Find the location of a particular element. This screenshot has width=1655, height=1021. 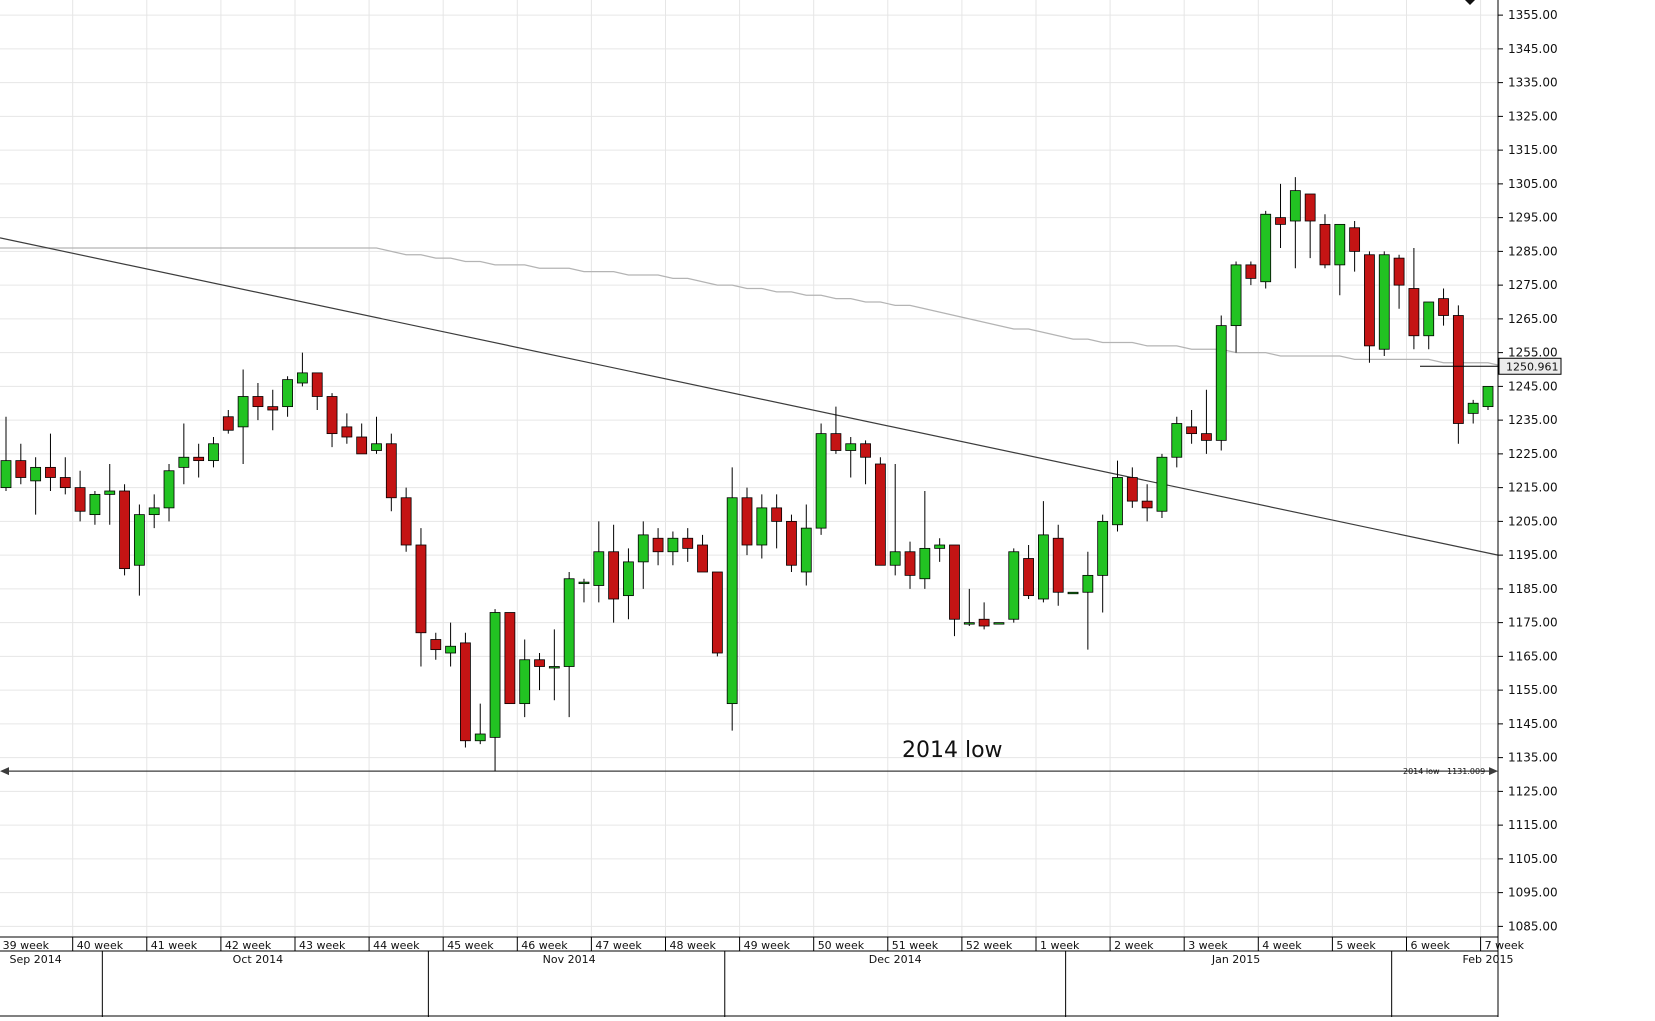

y-tick-label: 1225.00 is located at coordinates (1533, 454).